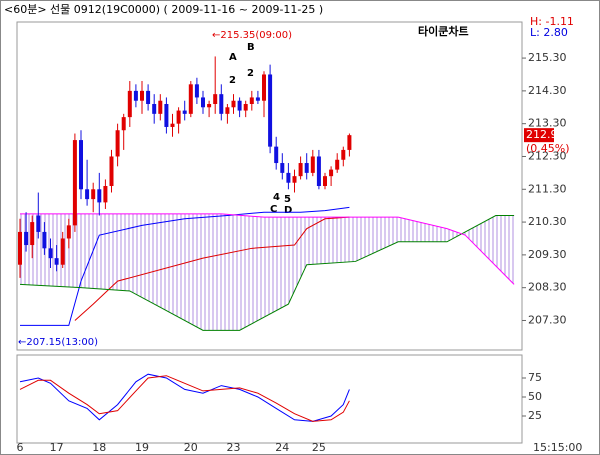  What do you see at coordinates (547, 90) in the screenshot?
I see `y-tick-label: 214.30` at bounding box center [547, 90].